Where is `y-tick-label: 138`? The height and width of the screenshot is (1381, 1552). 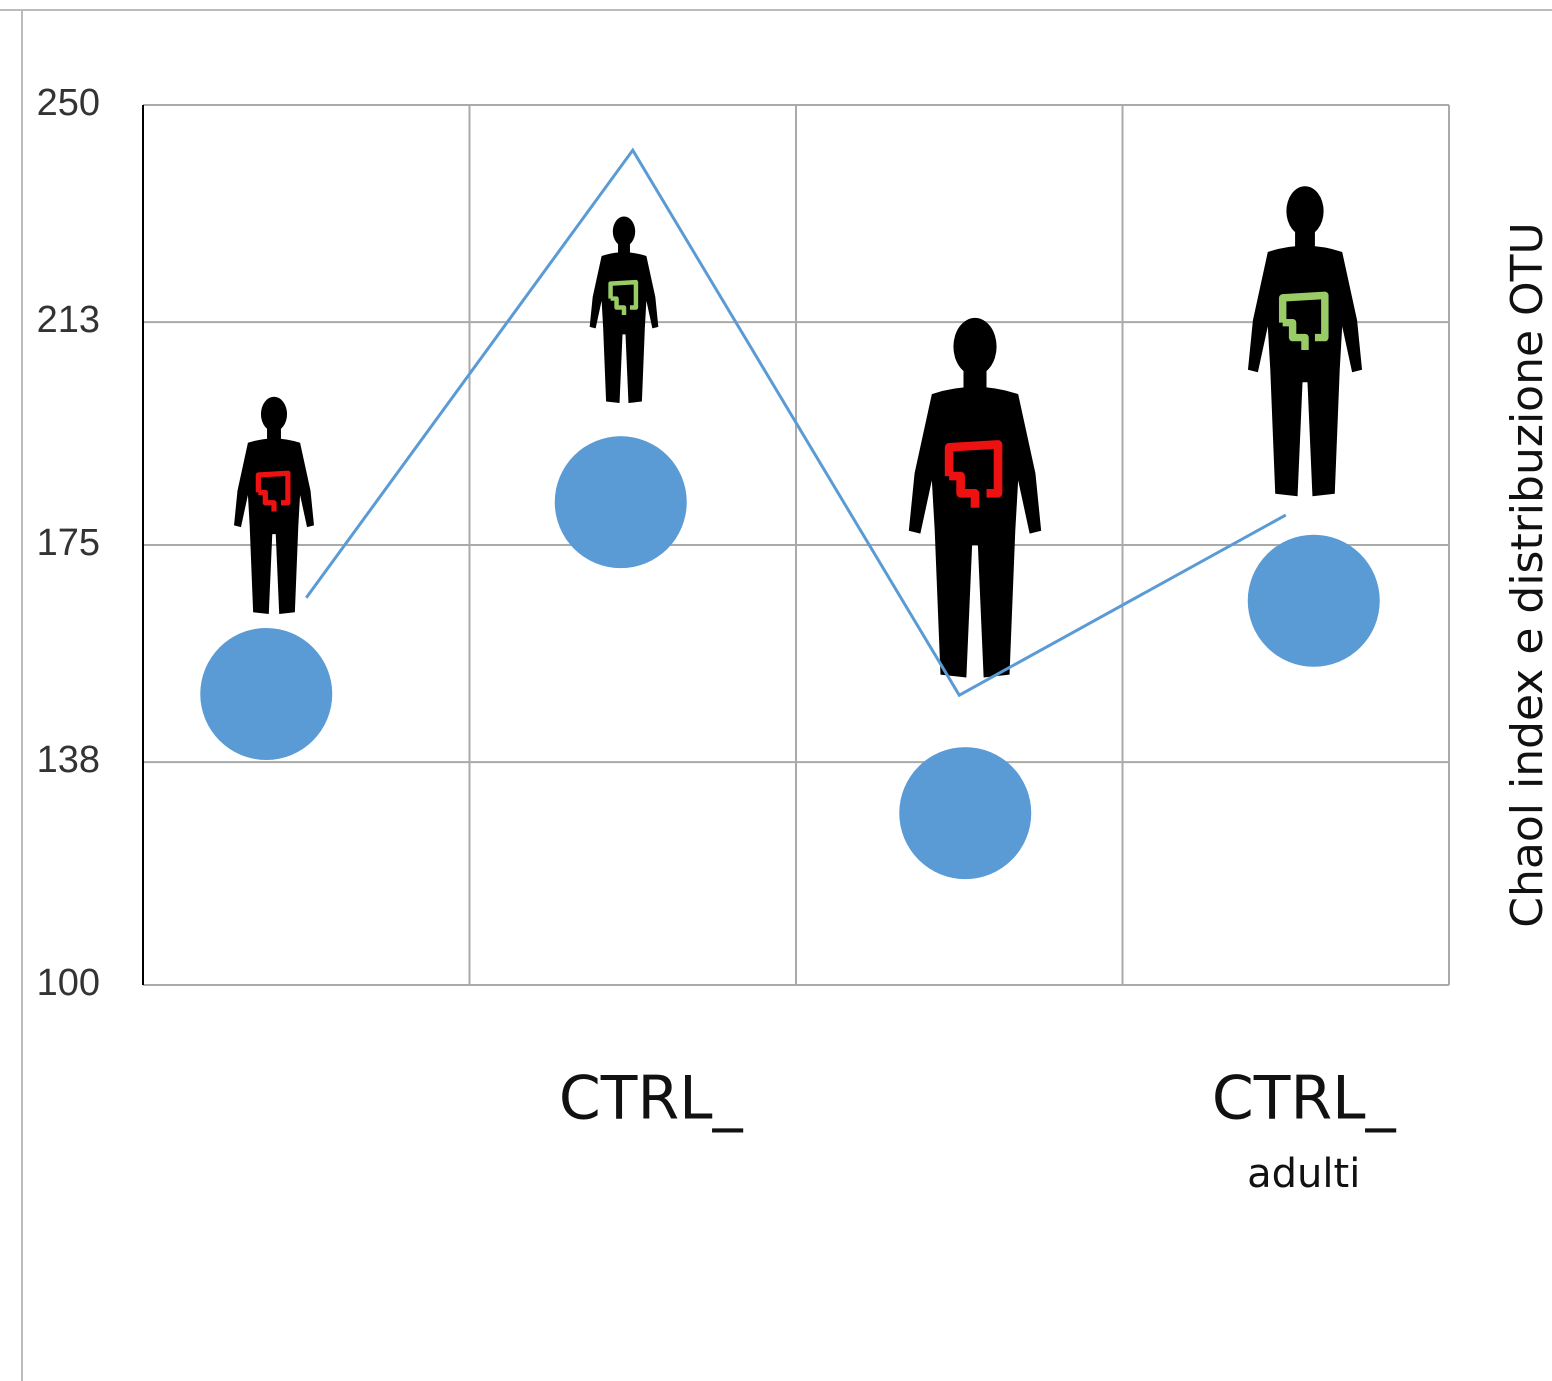
y-tick-label: 138 is located at coordinates (68, 760).